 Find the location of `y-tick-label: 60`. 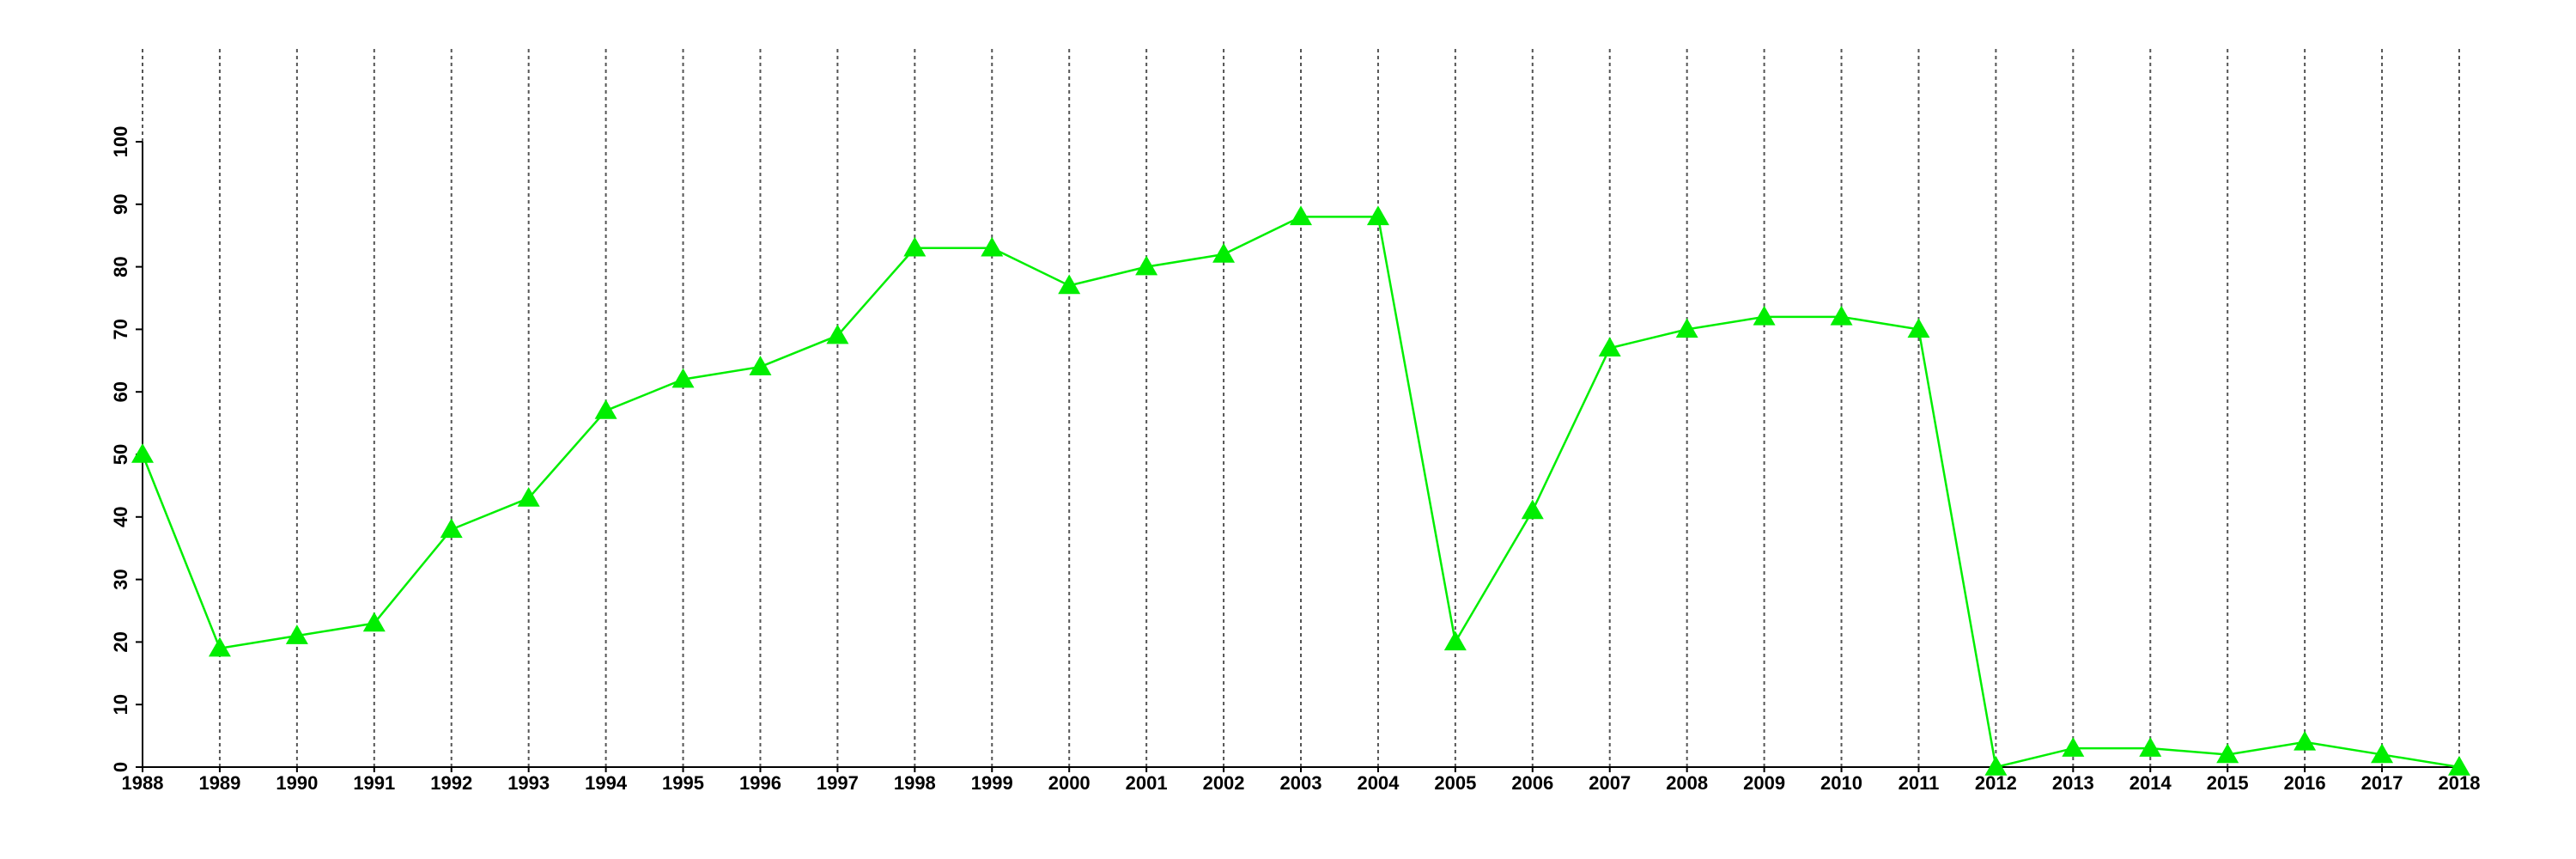

y-tick-label: 60 is located at coordinates (121, 392).